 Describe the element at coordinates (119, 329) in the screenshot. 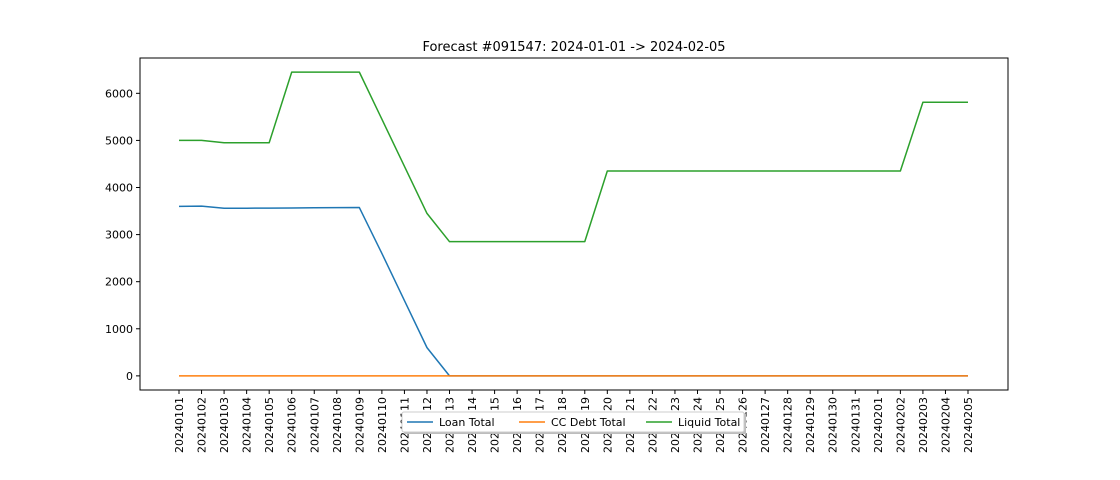

I see `y-tick-label: 1000` at that location.